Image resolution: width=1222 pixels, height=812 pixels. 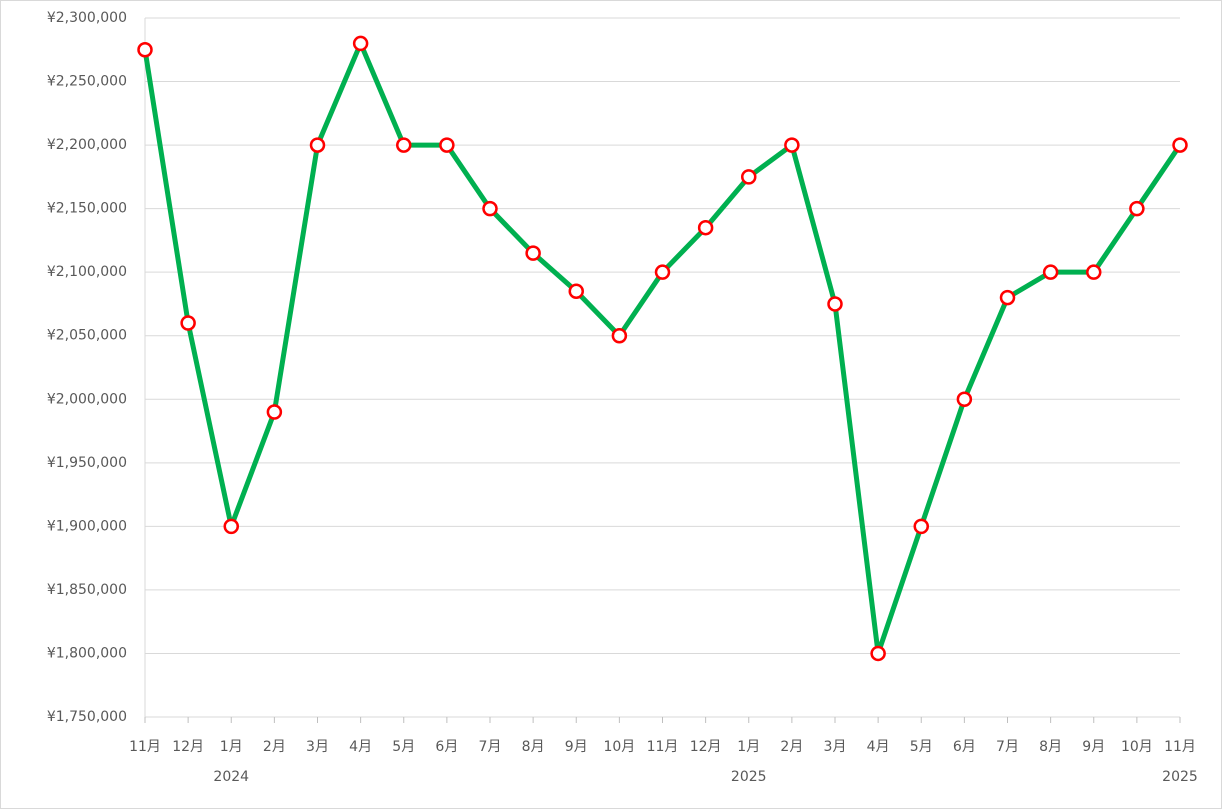 What do you see at coordinates (87, 272) in the screenshot?
I see `y-tick-label: ¥2,100,000` at bounding box center [87, 272].